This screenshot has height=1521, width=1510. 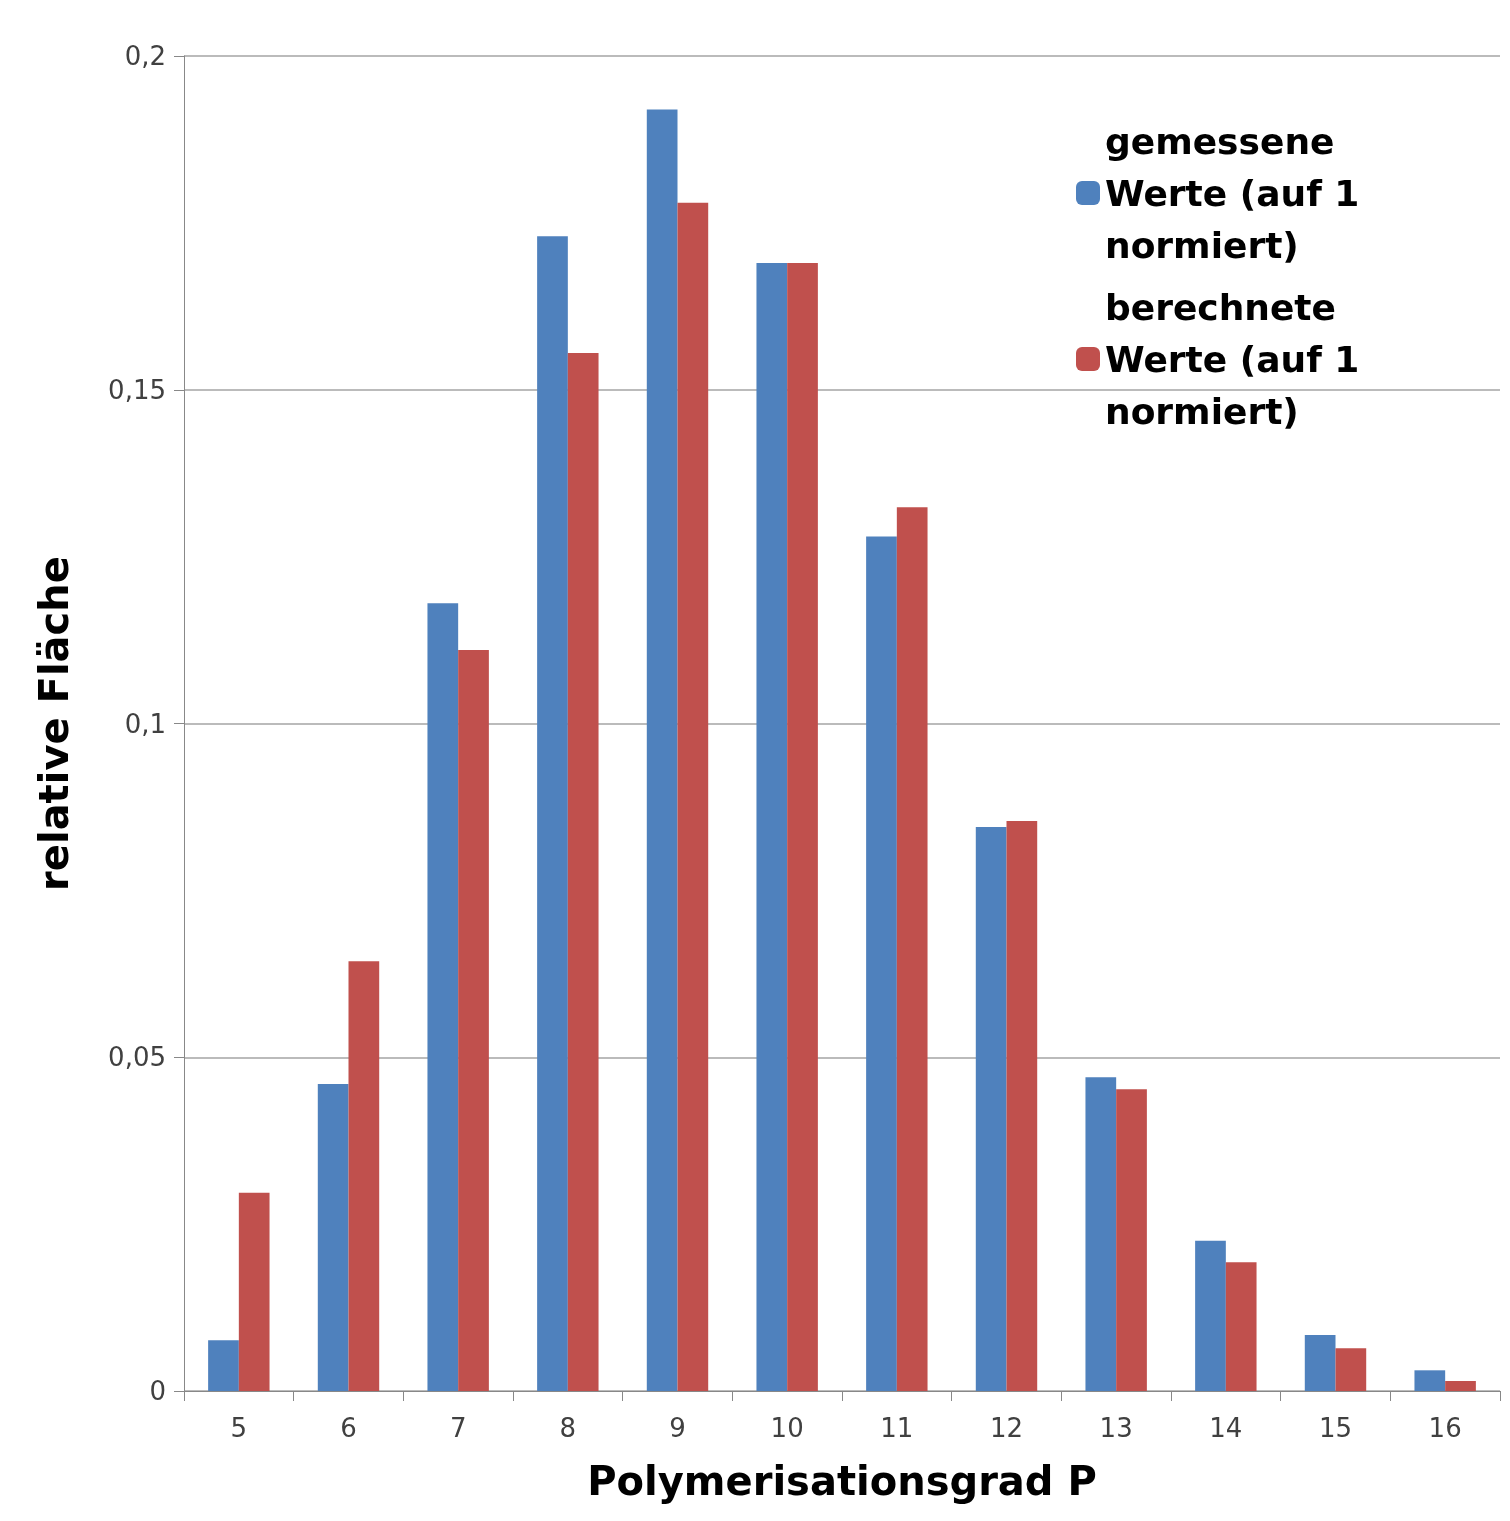 What do you see at coordinates (1335, 1428) in the screenshot?
I see `x-tick-label: 15` at bounding box center [1335, 1428].